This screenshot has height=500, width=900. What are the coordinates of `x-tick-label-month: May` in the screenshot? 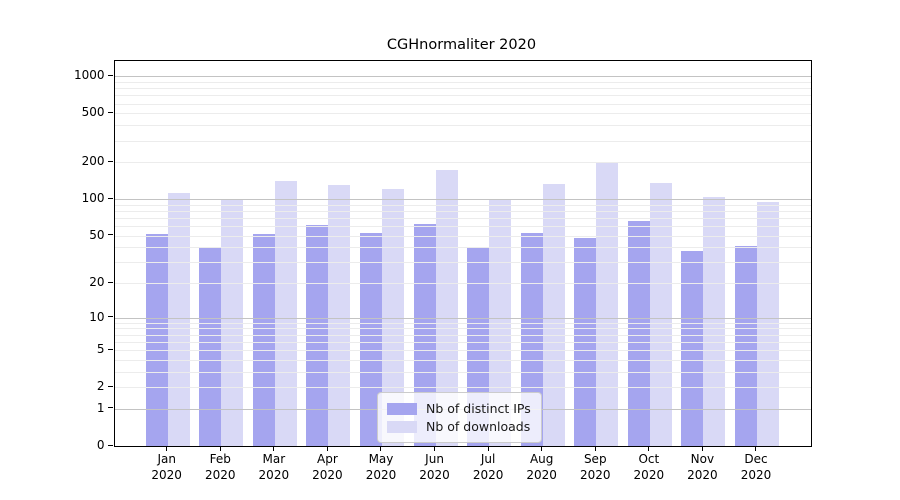 It's located at (381, 459).